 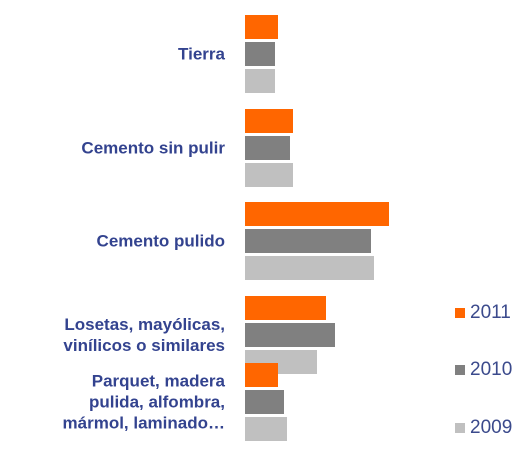 I want to click on legend-label: 2009, so click(x=491, y=427).